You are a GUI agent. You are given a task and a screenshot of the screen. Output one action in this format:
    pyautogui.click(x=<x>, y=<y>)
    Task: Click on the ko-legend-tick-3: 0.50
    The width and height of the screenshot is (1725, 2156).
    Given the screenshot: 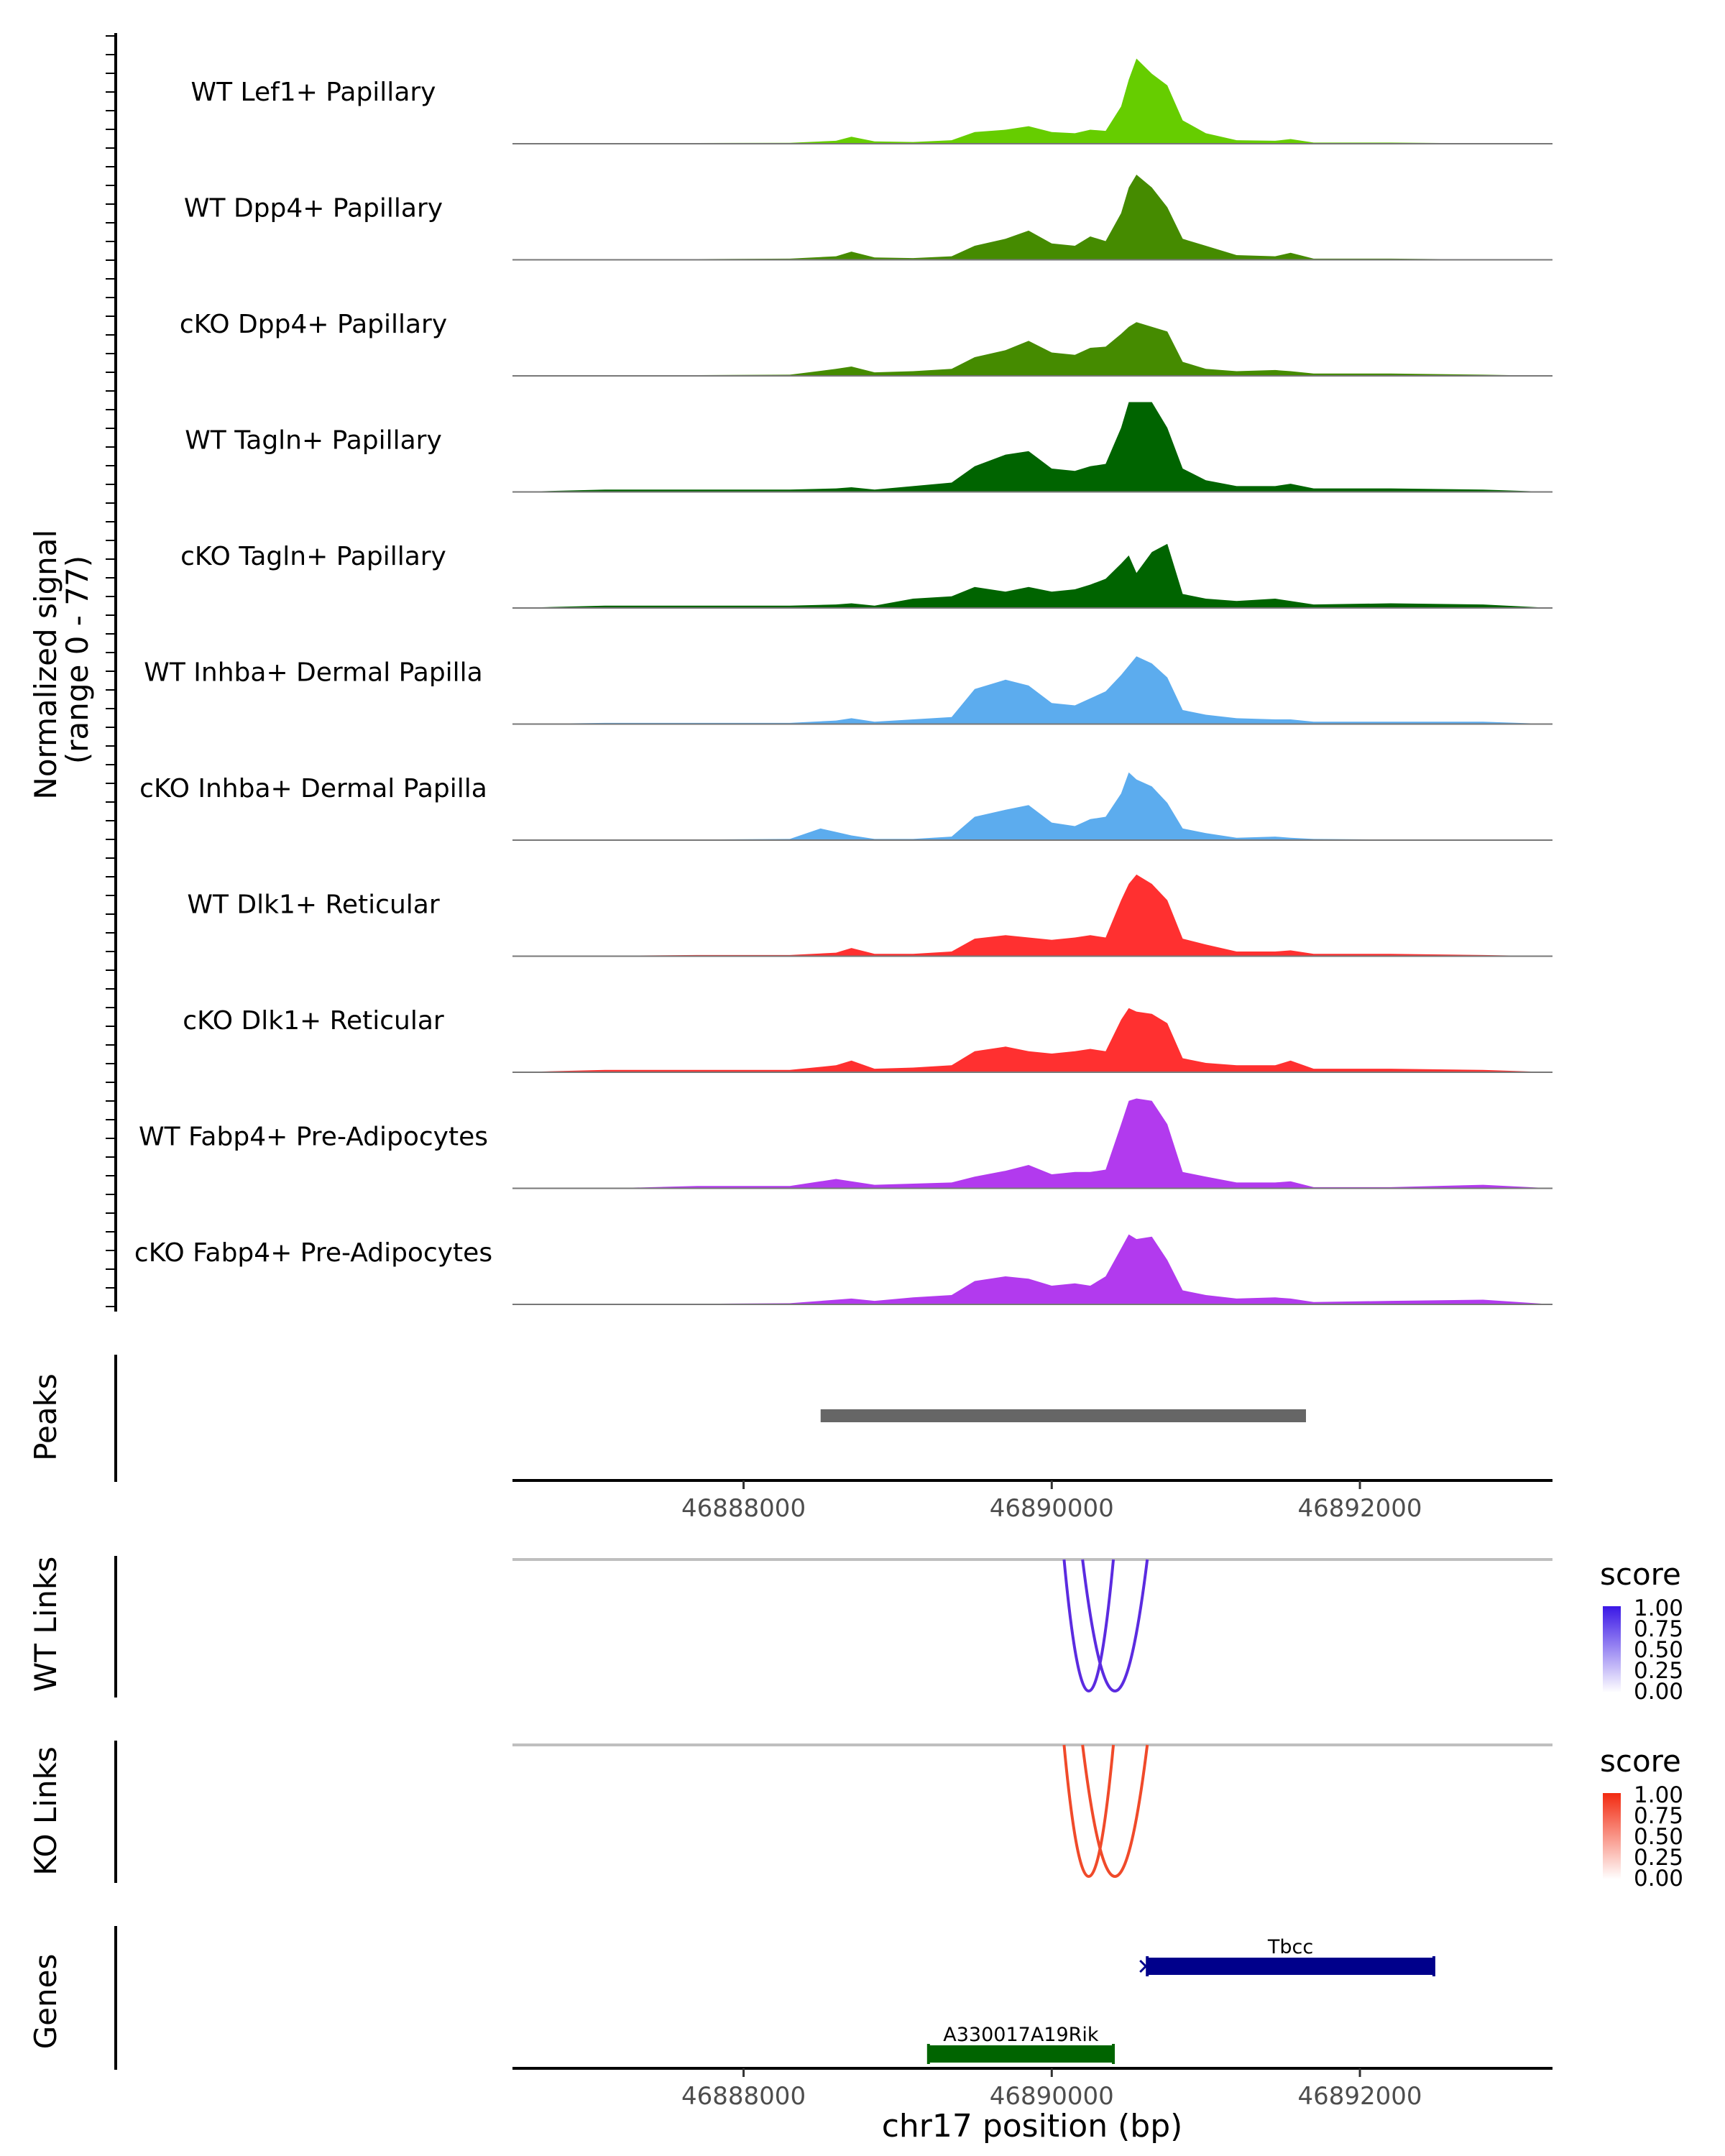 What is the action you would take?
    pyautogui.click(x=1658, y=1837)
    